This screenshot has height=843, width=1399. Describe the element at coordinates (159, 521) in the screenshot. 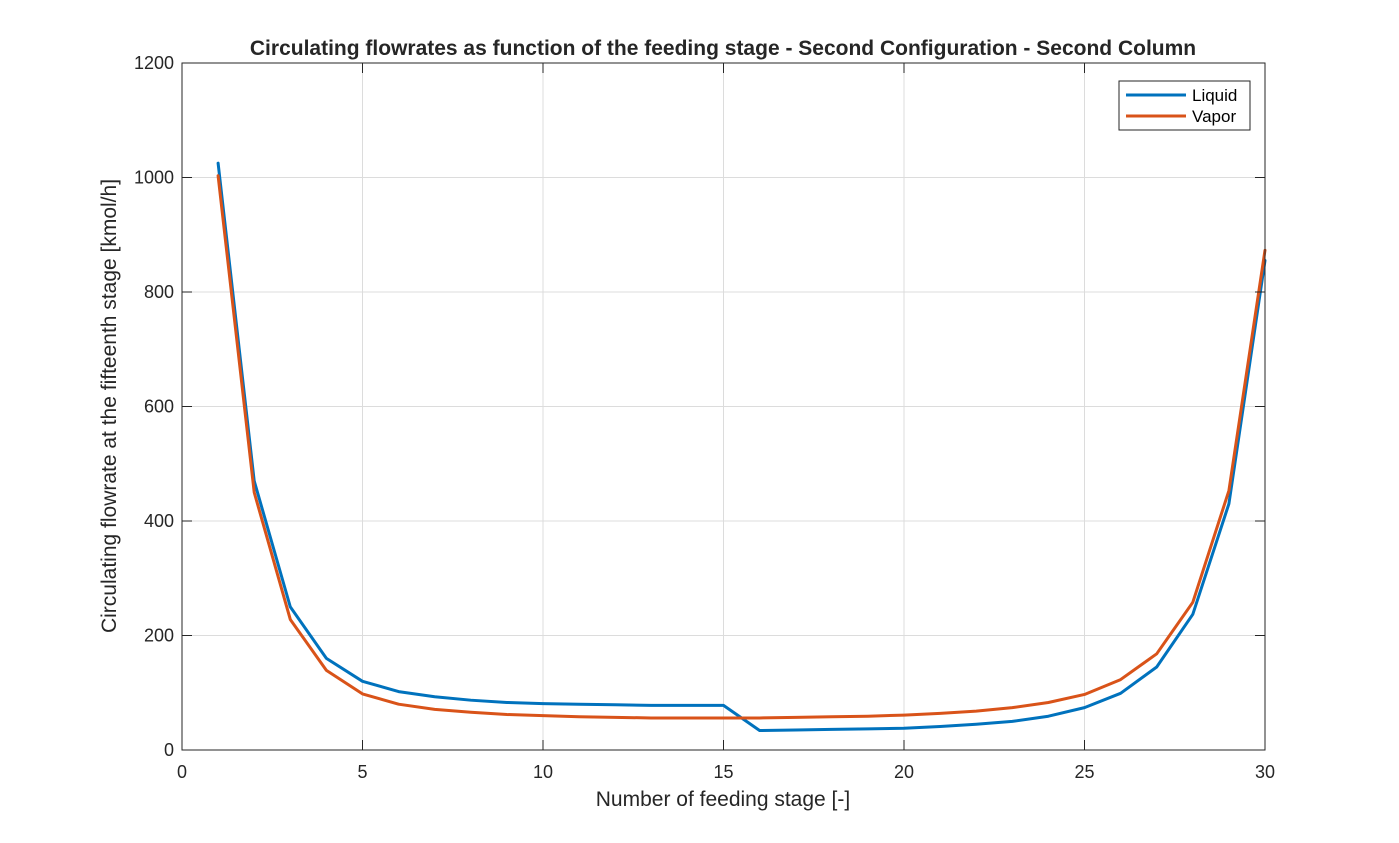

I see `y-tick-label: 400` at that location.